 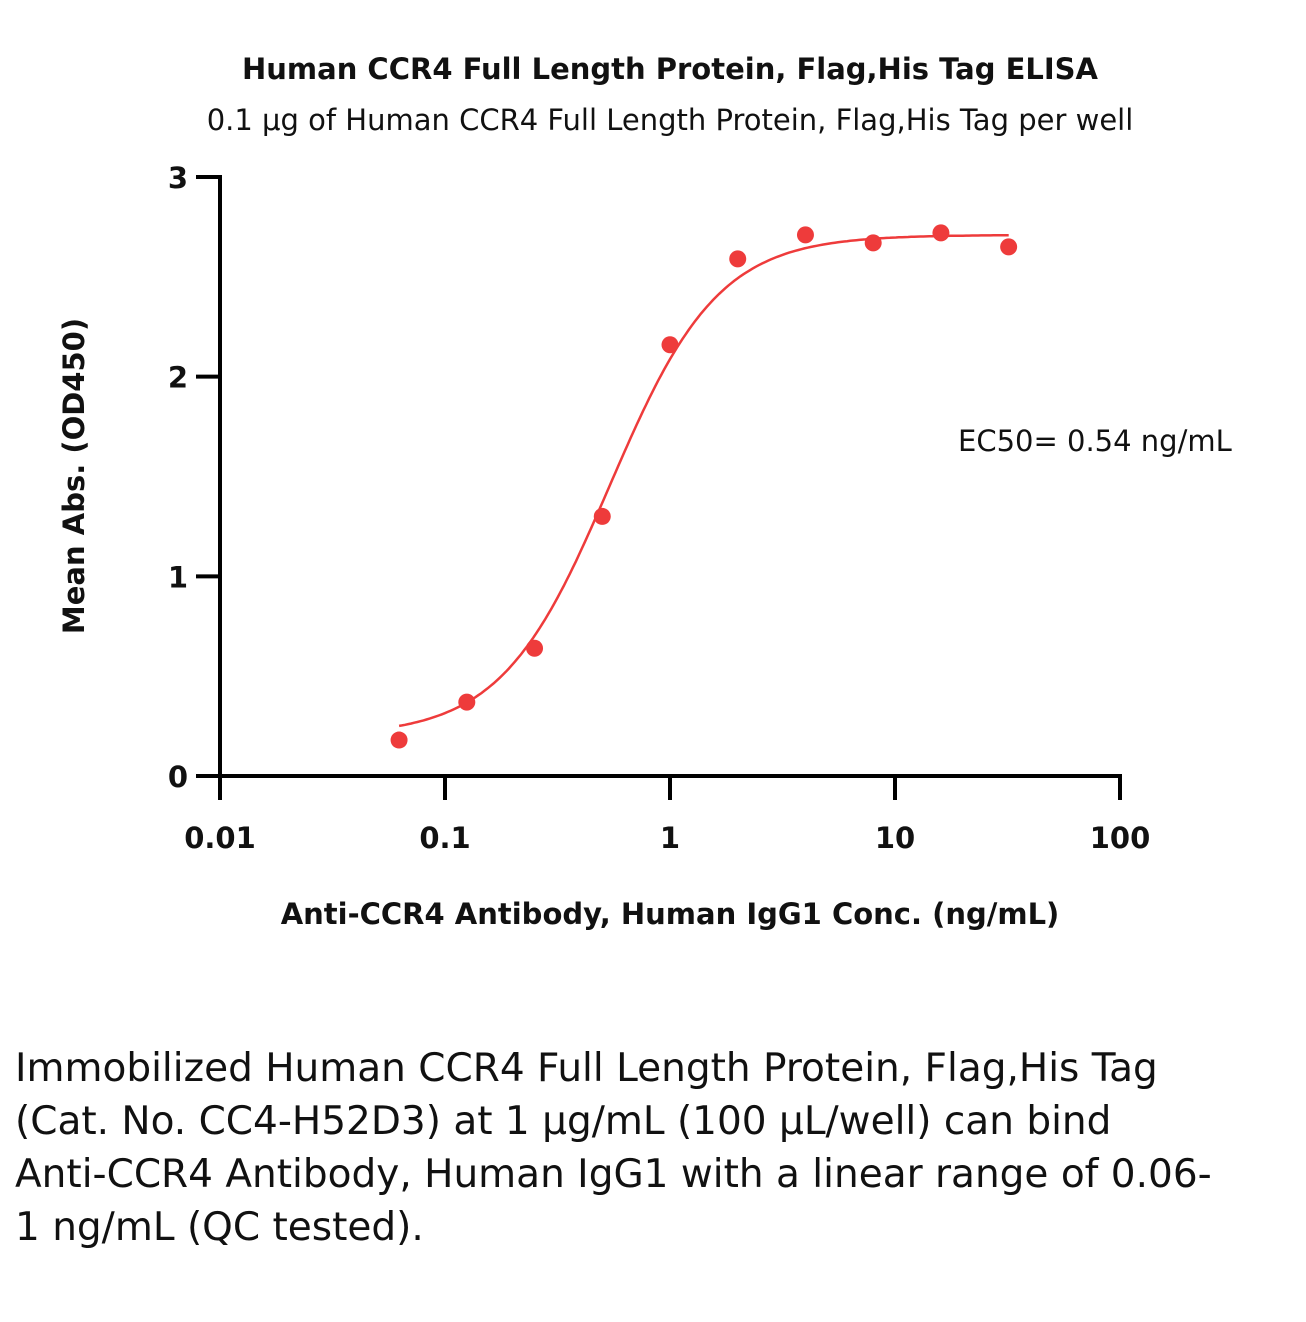 I want to click on y-tick-label: 2, so click(x=178, y=378).